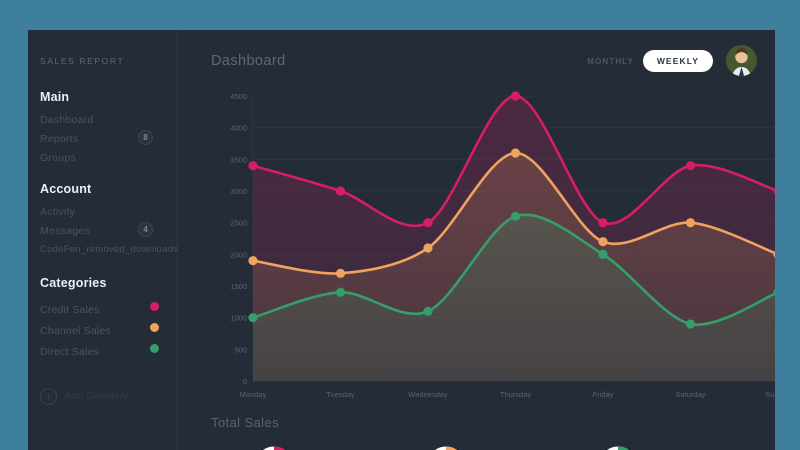  I want to click on chart-y-axis: 0 500 1000 1500 2000 2500 3000 3500 4000 4500, so click(238, 239).